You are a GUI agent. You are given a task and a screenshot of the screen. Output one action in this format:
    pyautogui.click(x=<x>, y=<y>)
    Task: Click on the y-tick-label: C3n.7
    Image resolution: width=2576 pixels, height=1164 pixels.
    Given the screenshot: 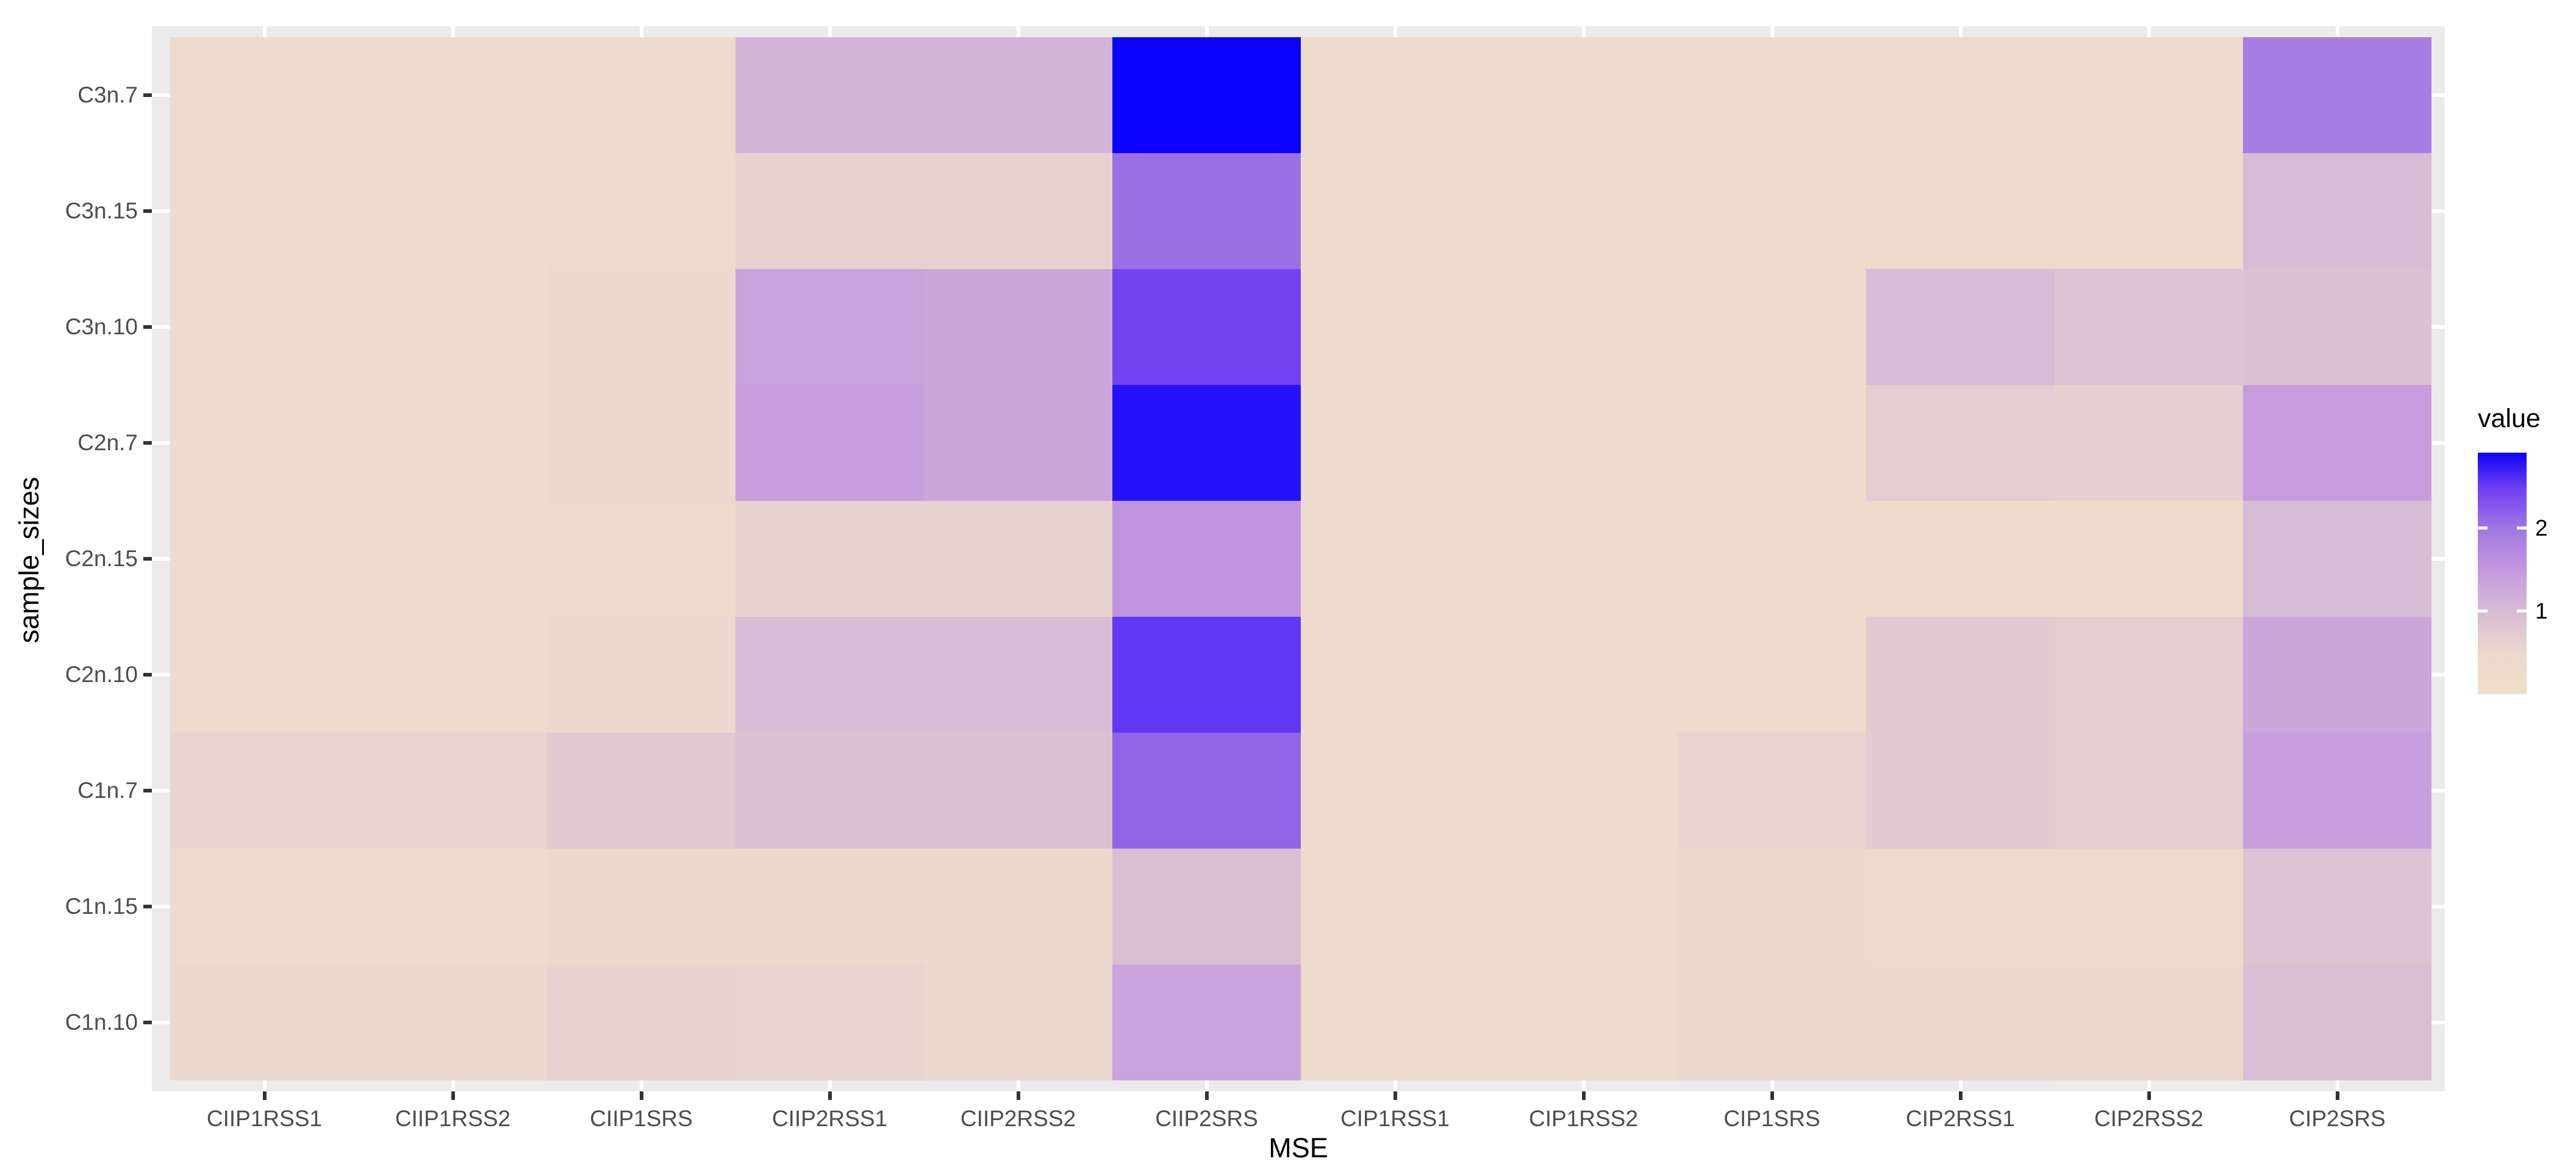 What is the action you would take?
    pyautogui.click(x=107, y=94)
    